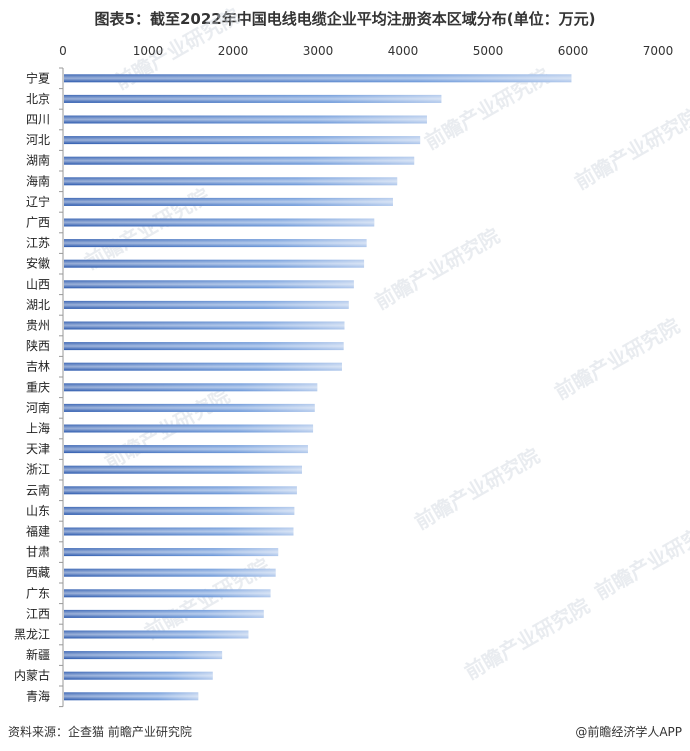 The width and height of the screenshot is (690, 751). Describe the element at coordinates (658, 51) in the screenshot. I see `x-tick-label: 7000` at that location.